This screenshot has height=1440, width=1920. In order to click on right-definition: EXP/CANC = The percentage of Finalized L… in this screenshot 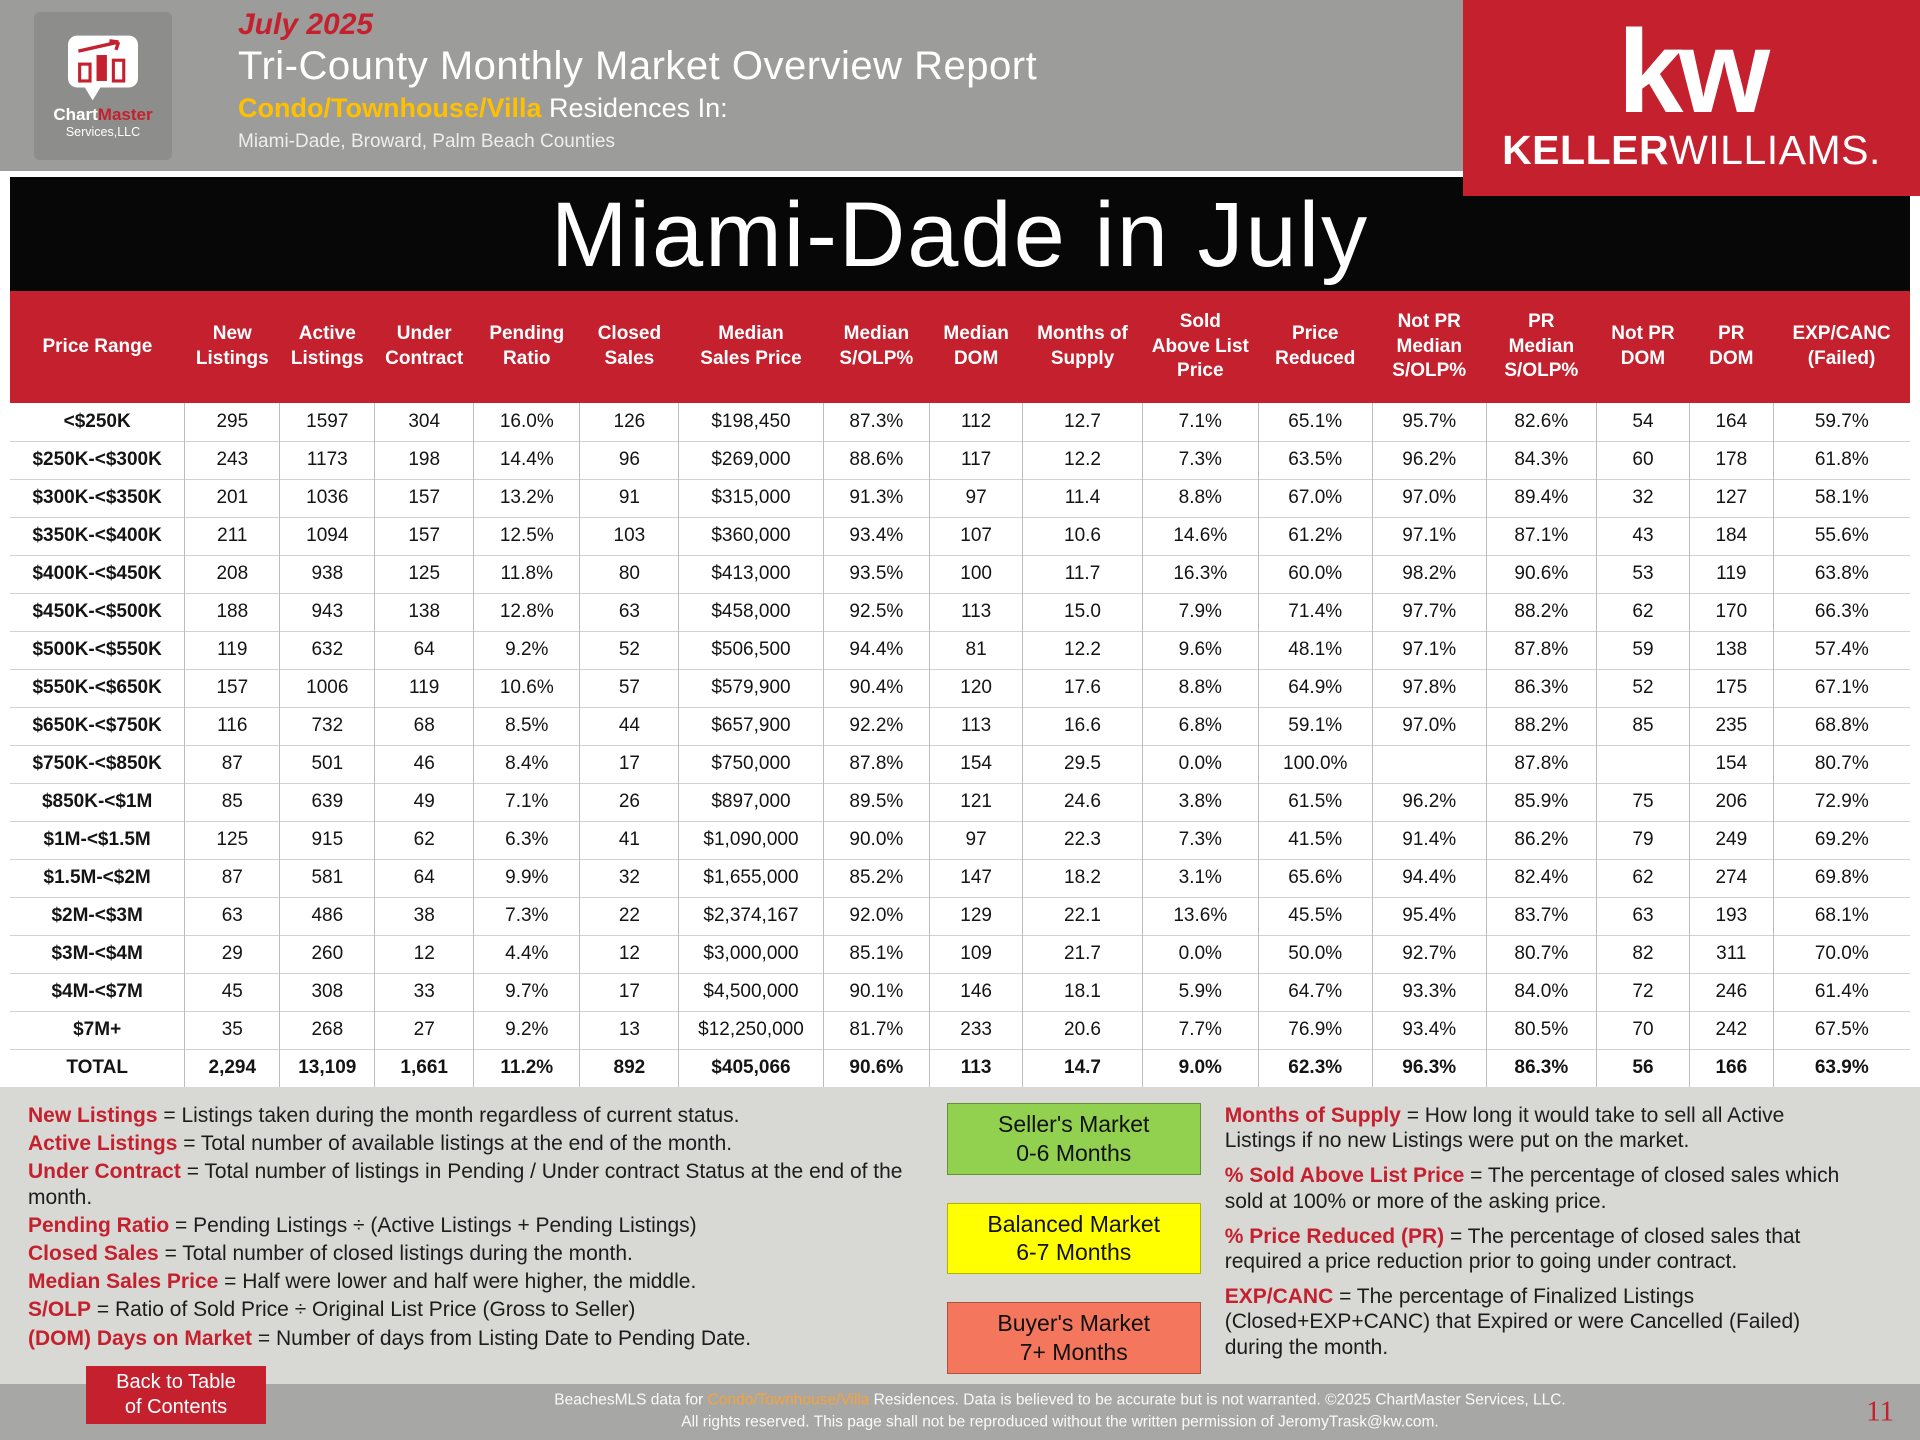, I will do `click(1535, 1322)`.